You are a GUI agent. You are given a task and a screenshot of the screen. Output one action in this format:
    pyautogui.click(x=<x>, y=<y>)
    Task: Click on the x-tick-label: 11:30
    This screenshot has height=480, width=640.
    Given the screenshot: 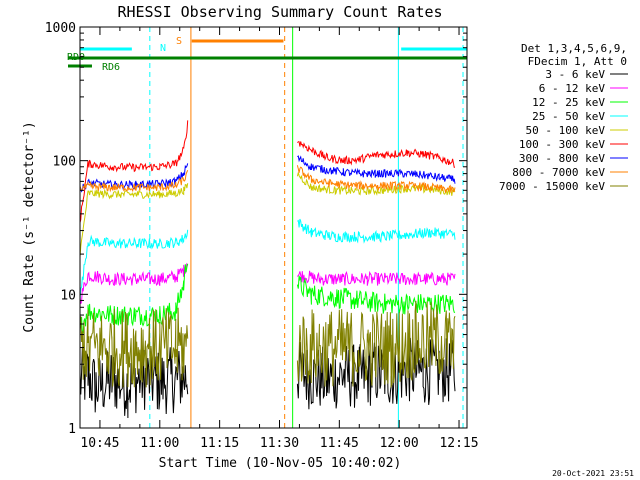 What is the action you would take?
    pyautogui.click(x=279, y=443)
    